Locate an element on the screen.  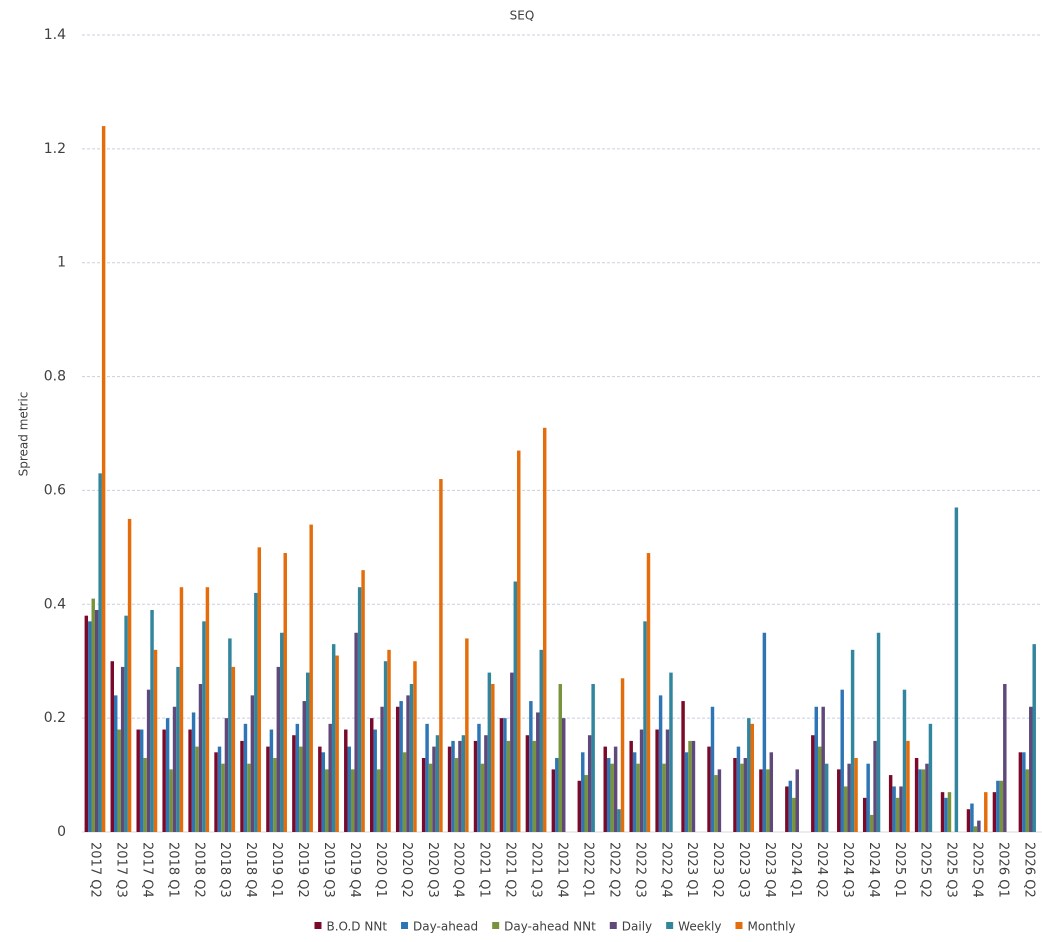
x-tick-label: 2020 Q4 is located at coordinates (458, 870).